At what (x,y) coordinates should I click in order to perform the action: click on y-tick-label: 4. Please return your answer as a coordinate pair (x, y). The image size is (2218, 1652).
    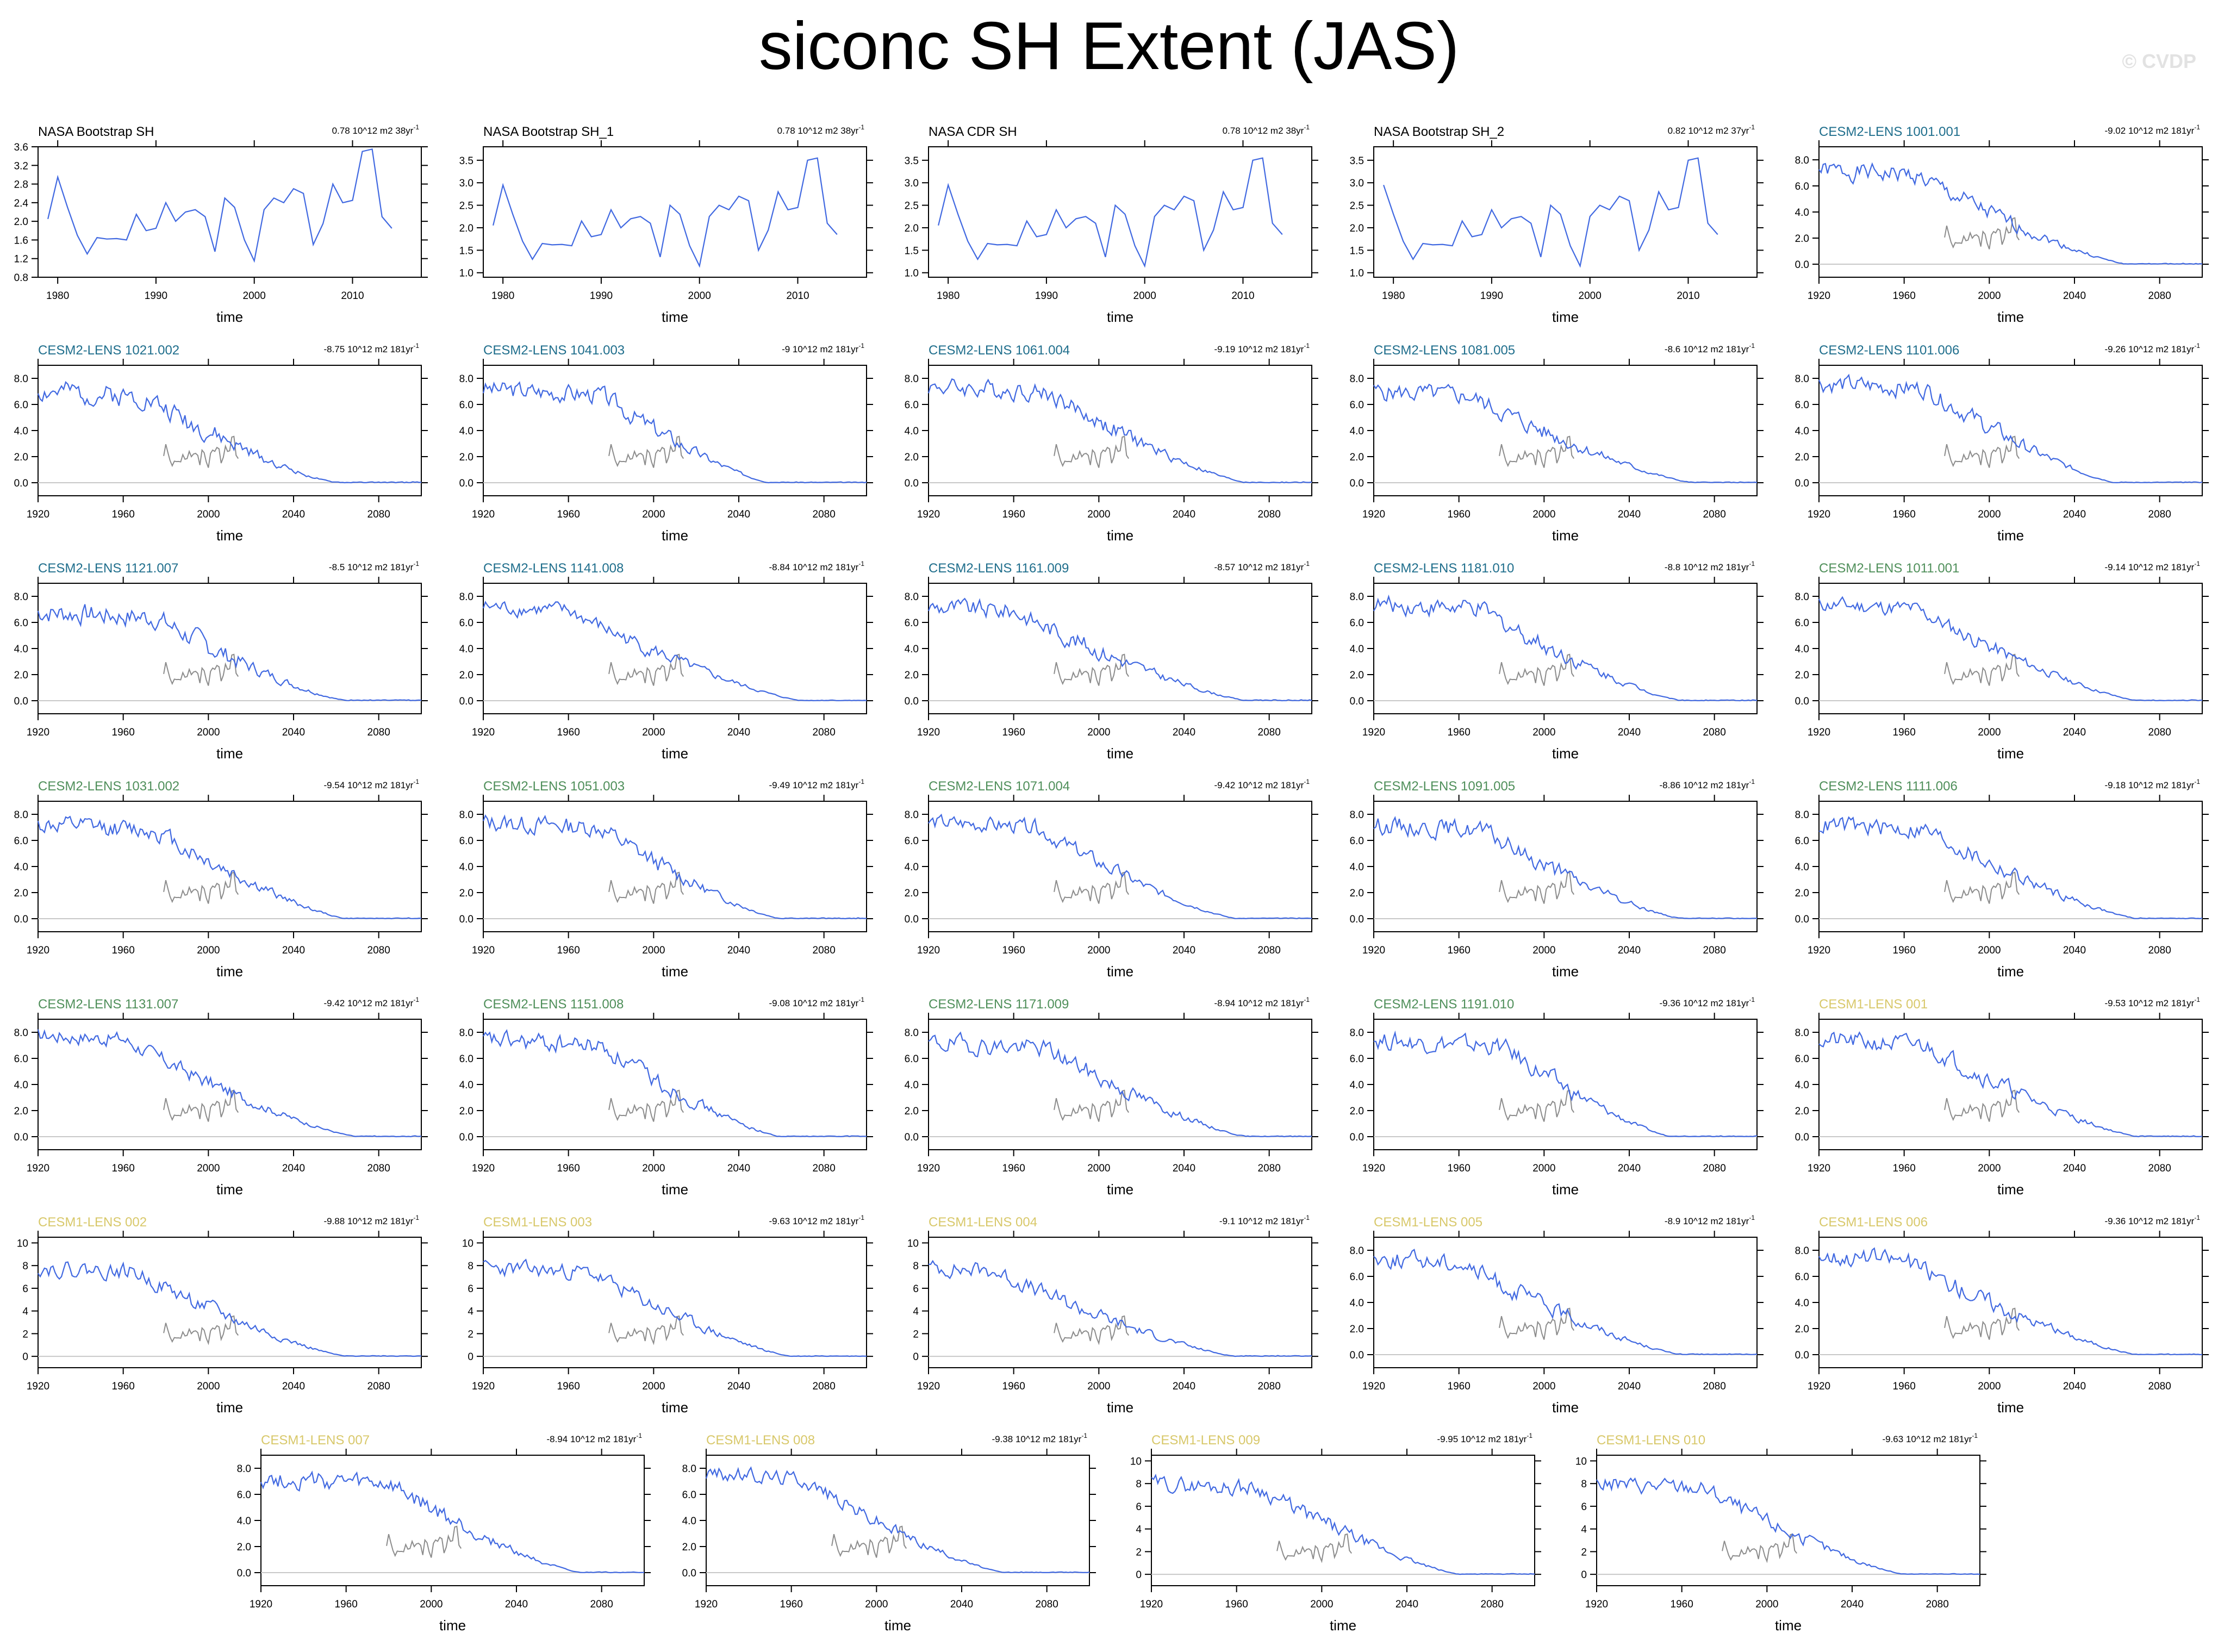
    Looking at the image, I should click on (470, 1312).